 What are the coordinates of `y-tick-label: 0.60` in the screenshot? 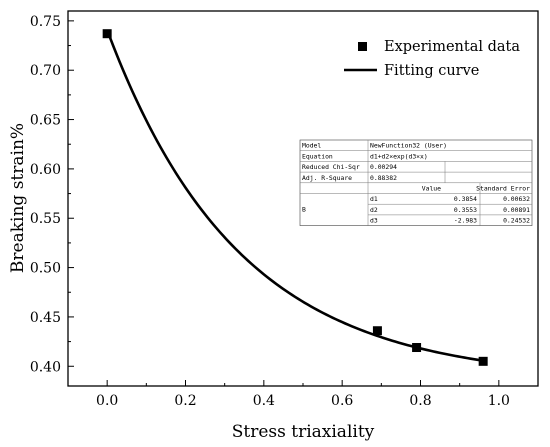 It's located at (45, 170).